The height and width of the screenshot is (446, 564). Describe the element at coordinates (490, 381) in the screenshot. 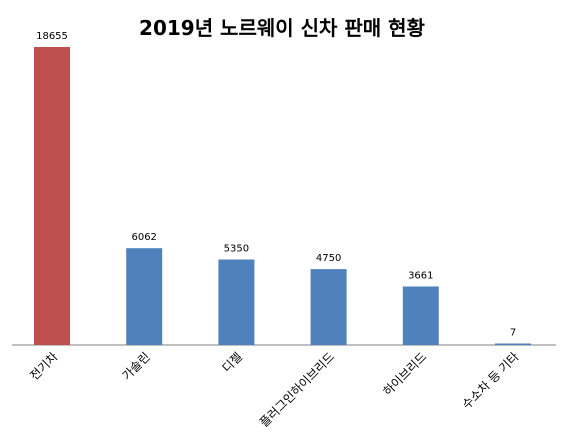

I see `category-label-5: 수소차 등 기타` at that location.